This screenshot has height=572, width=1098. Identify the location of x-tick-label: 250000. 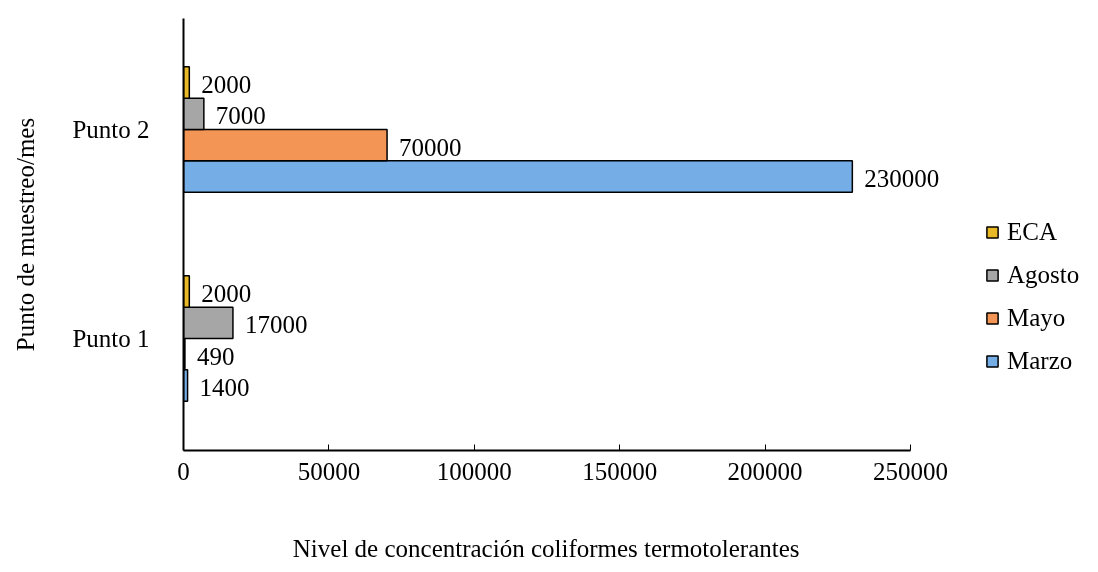
(910, 471).